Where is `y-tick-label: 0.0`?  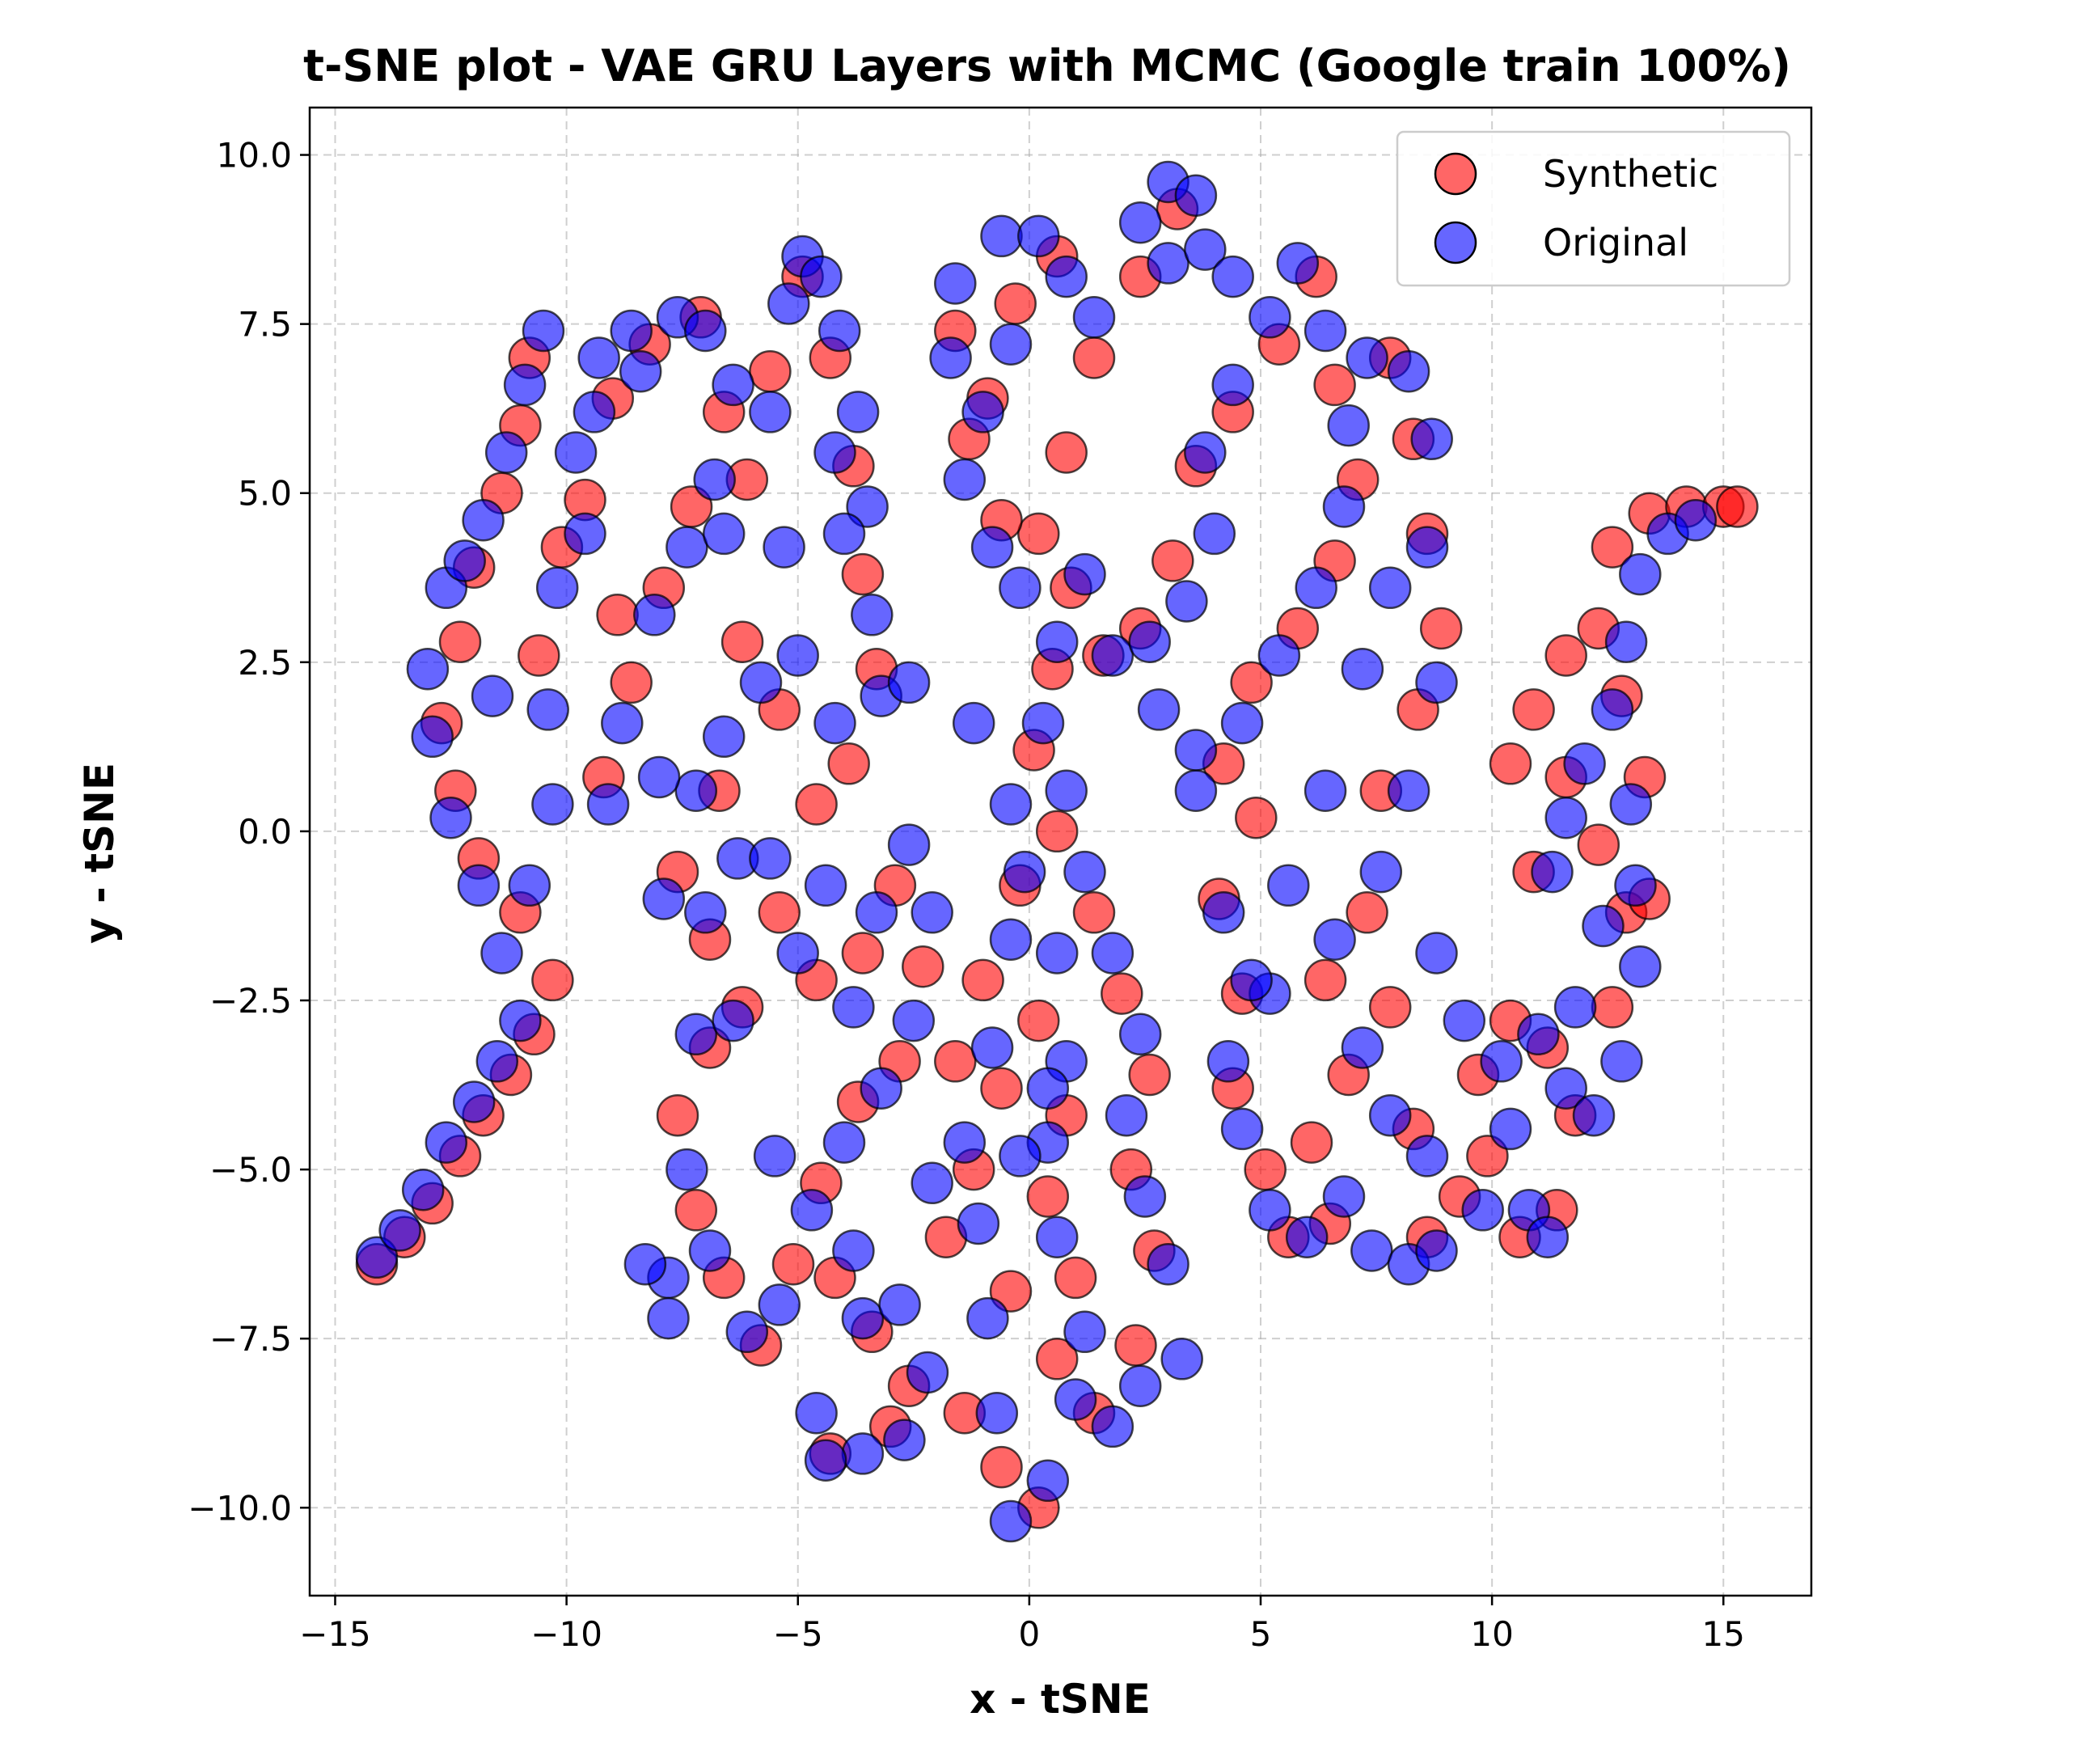
y-tick-label: 0.0 is located at coordinates (265, 832).